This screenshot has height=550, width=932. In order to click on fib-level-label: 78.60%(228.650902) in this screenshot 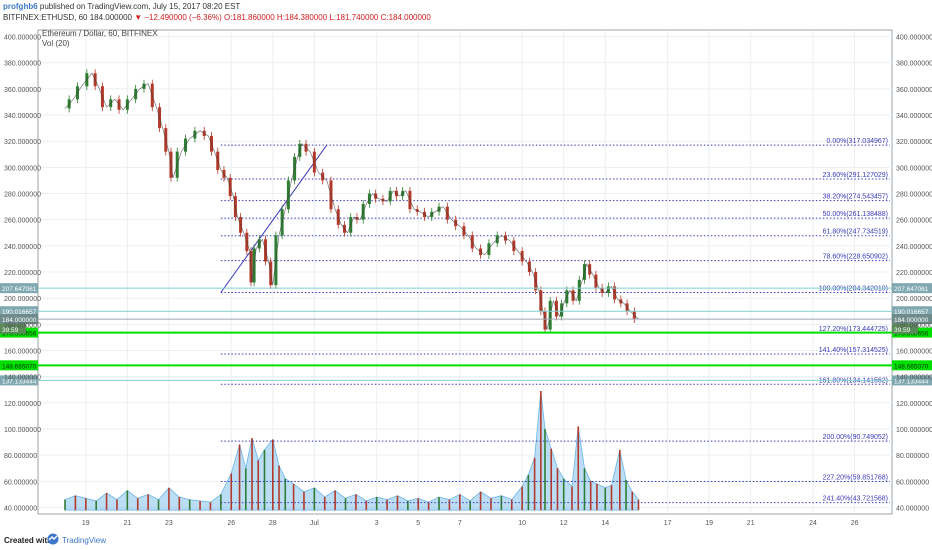, I will do `click(855, 257)`.